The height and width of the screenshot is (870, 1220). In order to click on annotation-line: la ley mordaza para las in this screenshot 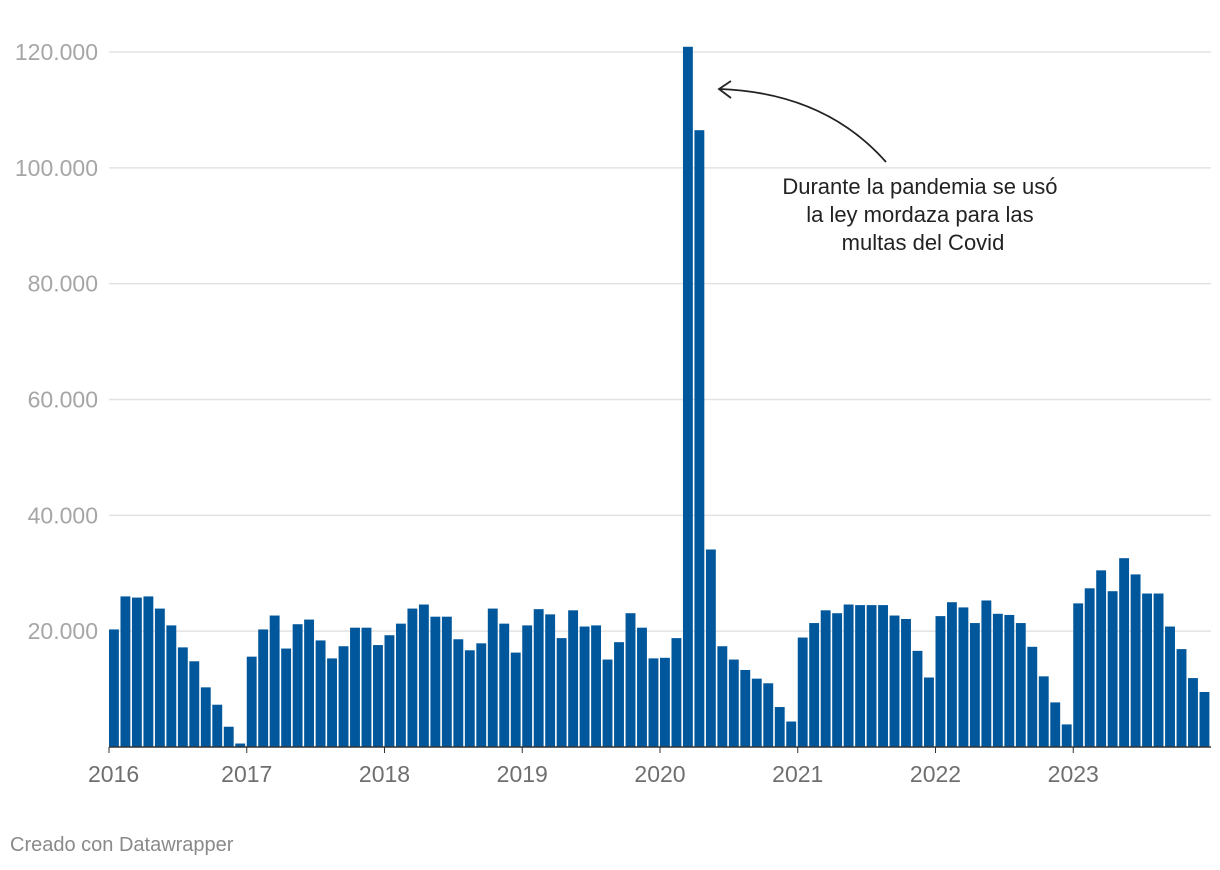, I will do `click(919, 214)`.